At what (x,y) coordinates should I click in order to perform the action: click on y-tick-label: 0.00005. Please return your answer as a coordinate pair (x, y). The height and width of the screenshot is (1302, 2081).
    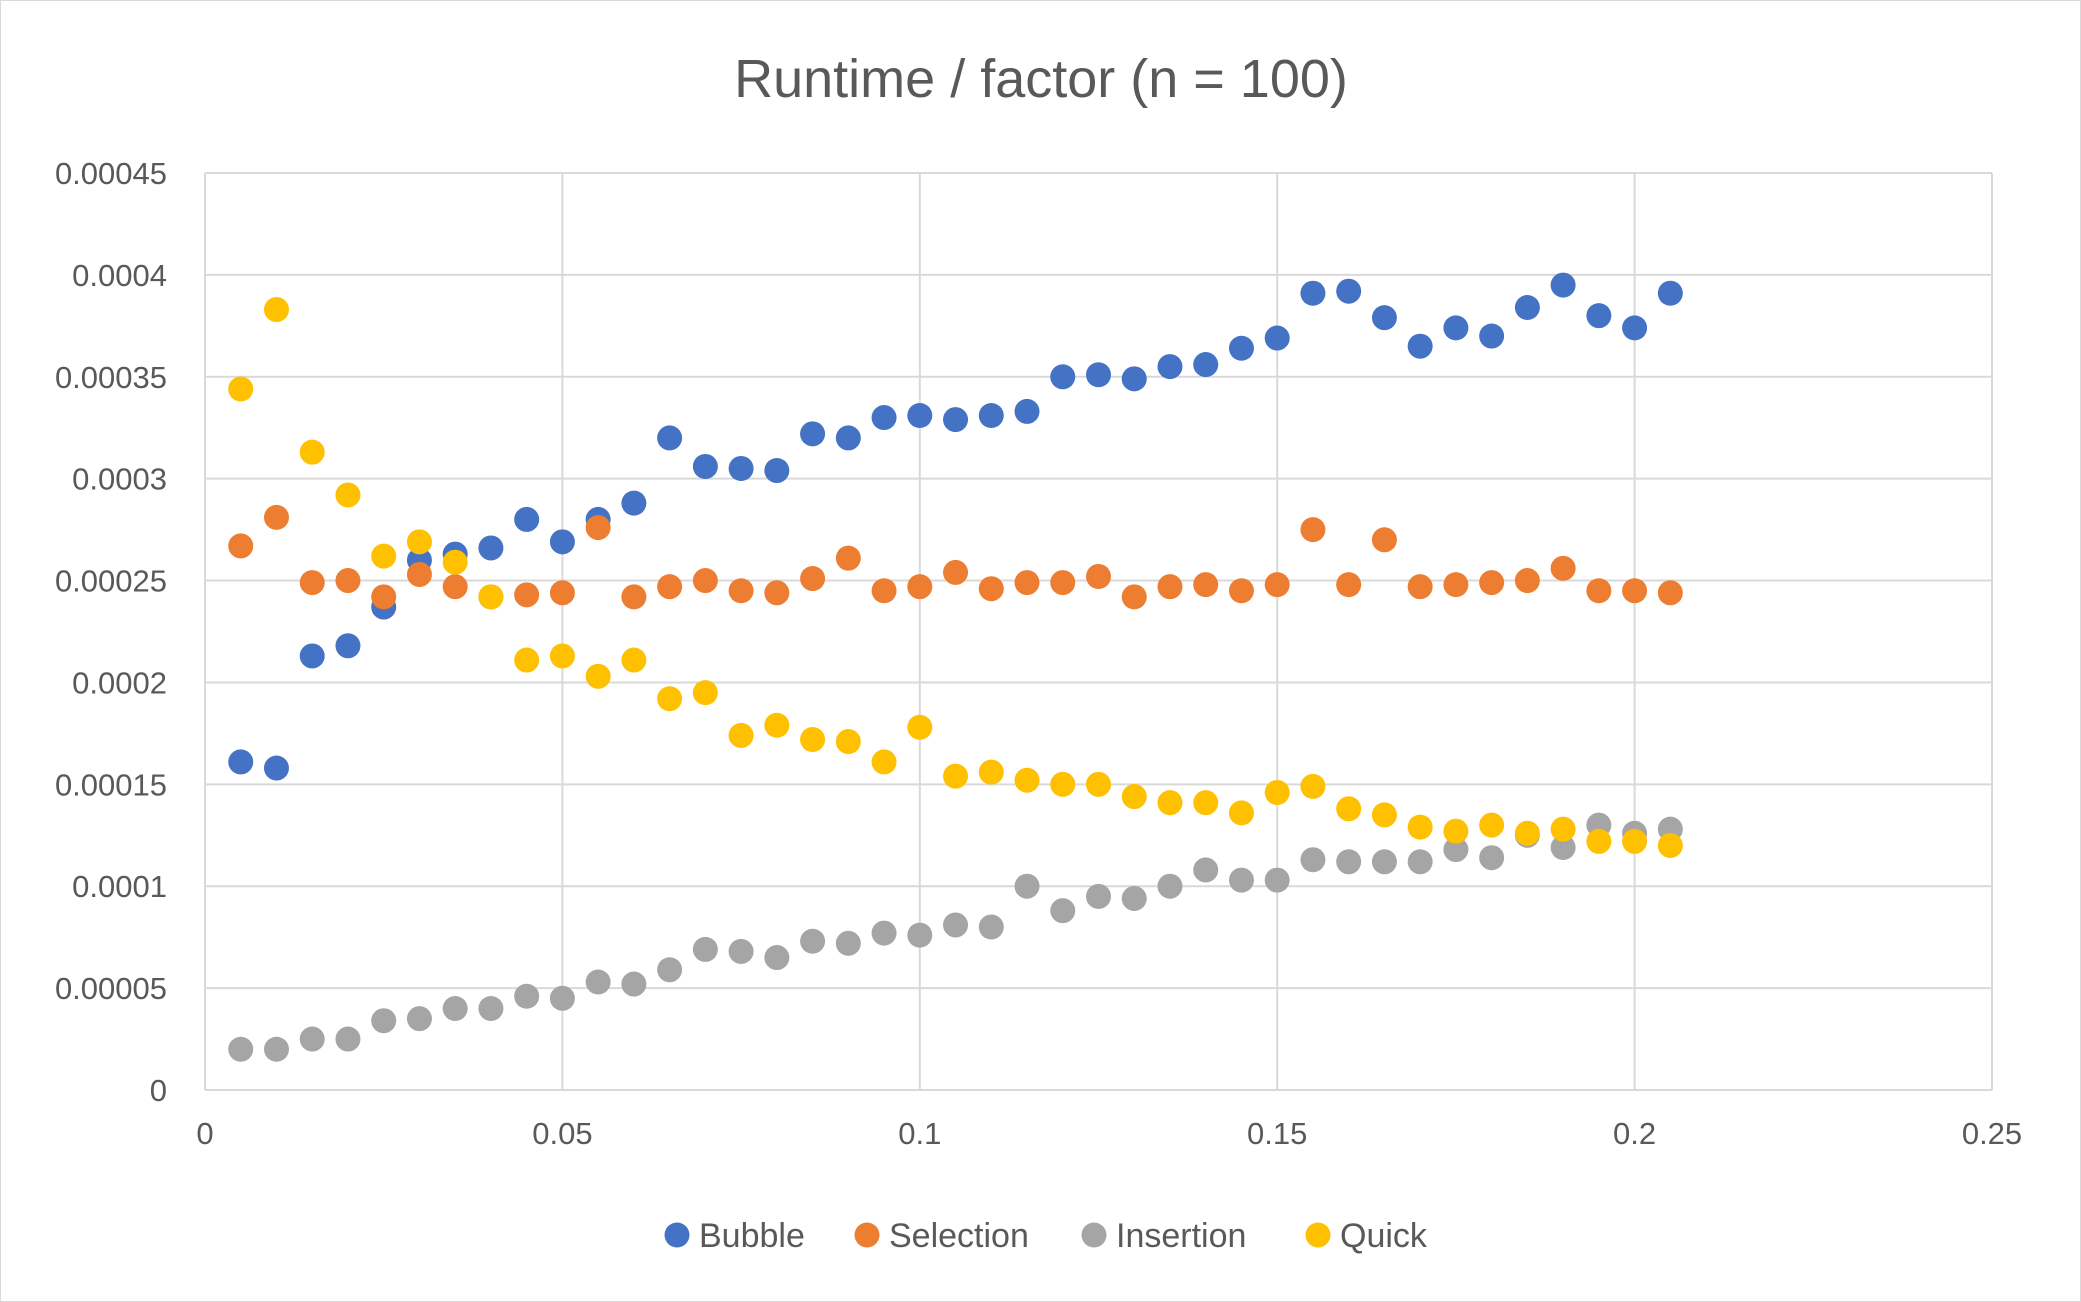
    Looking at the image, I should click on (111, 988).